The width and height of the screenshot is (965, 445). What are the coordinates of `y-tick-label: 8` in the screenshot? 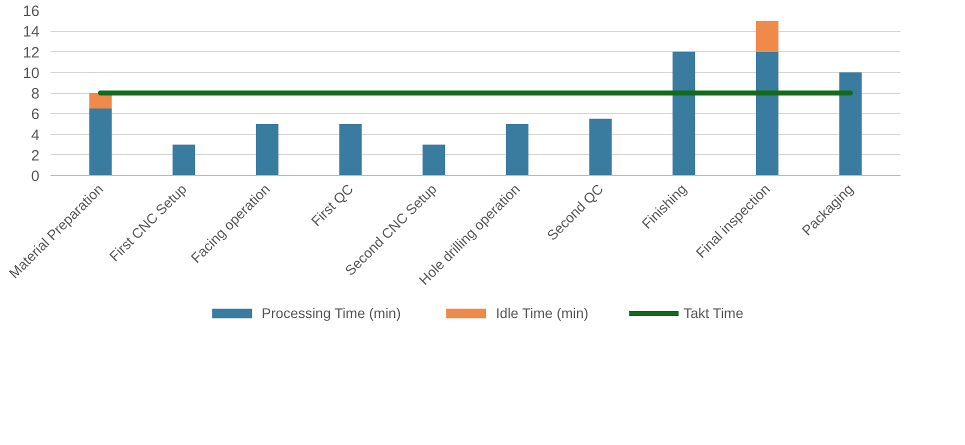 It's located at (35, 94).